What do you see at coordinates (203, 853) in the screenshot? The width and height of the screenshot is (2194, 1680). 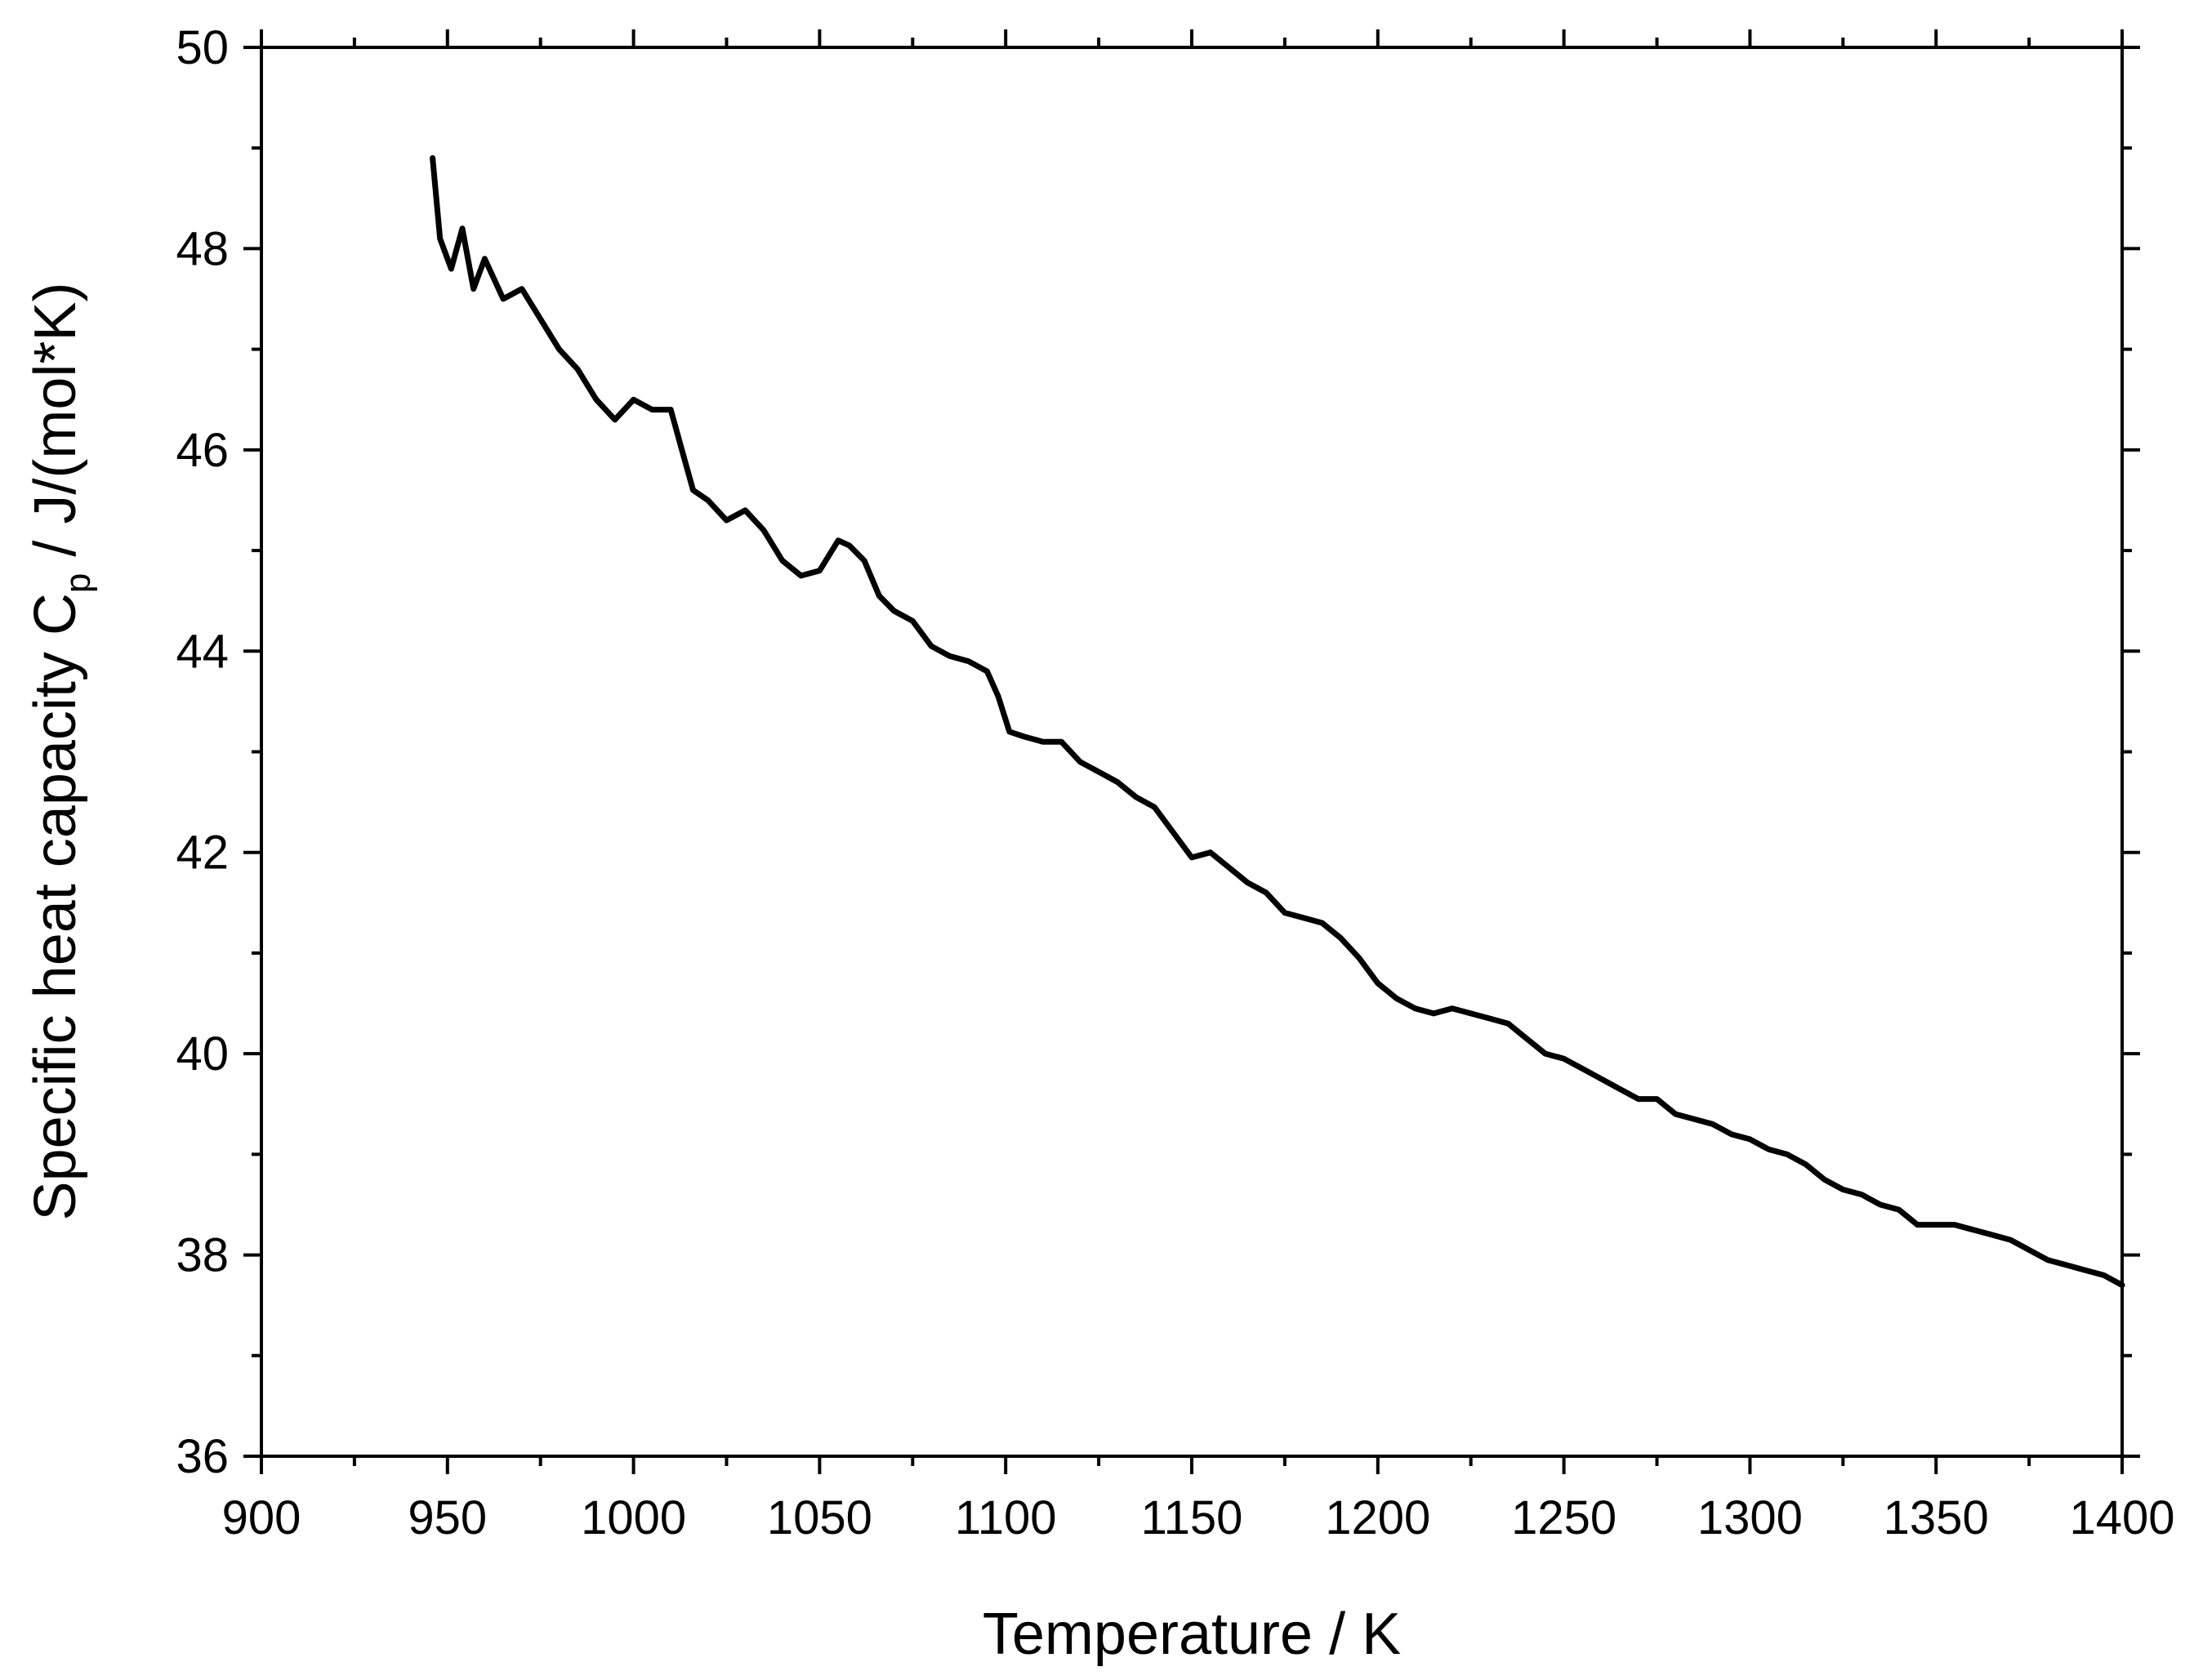 I see `y-tick-label: 42` at bounding box center [203, 853].